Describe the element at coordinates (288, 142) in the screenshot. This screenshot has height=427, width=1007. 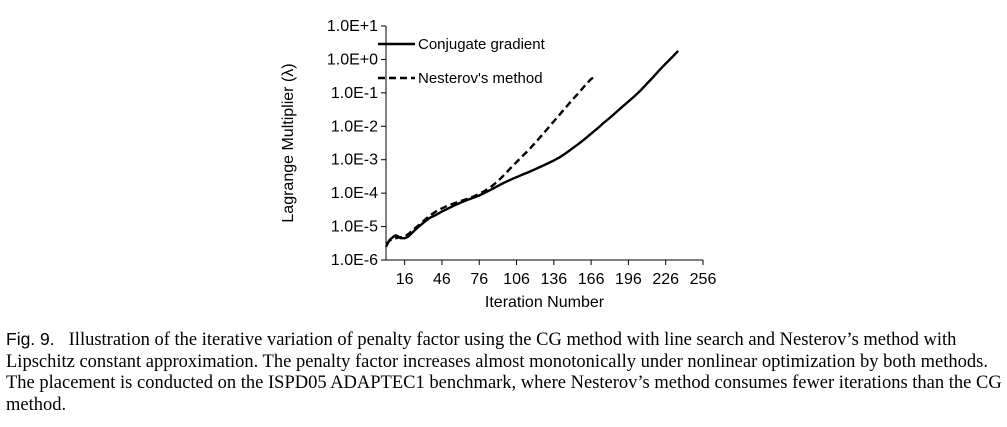
I see `y-axis-title: Lagrange Multiplier (λ)` at that location.